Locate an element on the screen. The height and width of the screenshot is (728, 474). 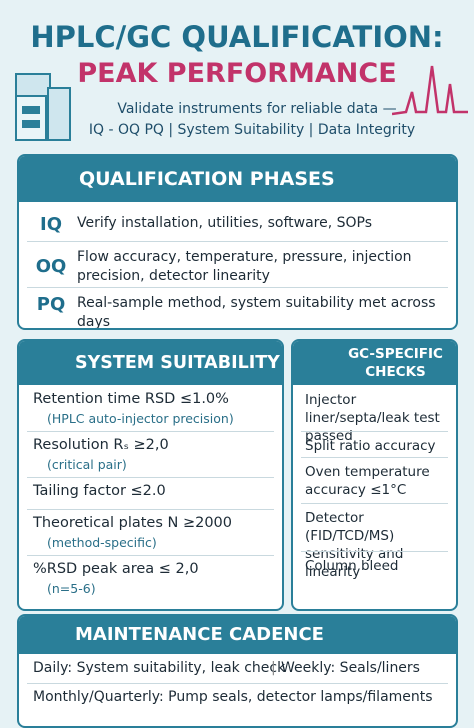
criterion: Tailing factor ≤2.0 is located at coordinates (99, 491).